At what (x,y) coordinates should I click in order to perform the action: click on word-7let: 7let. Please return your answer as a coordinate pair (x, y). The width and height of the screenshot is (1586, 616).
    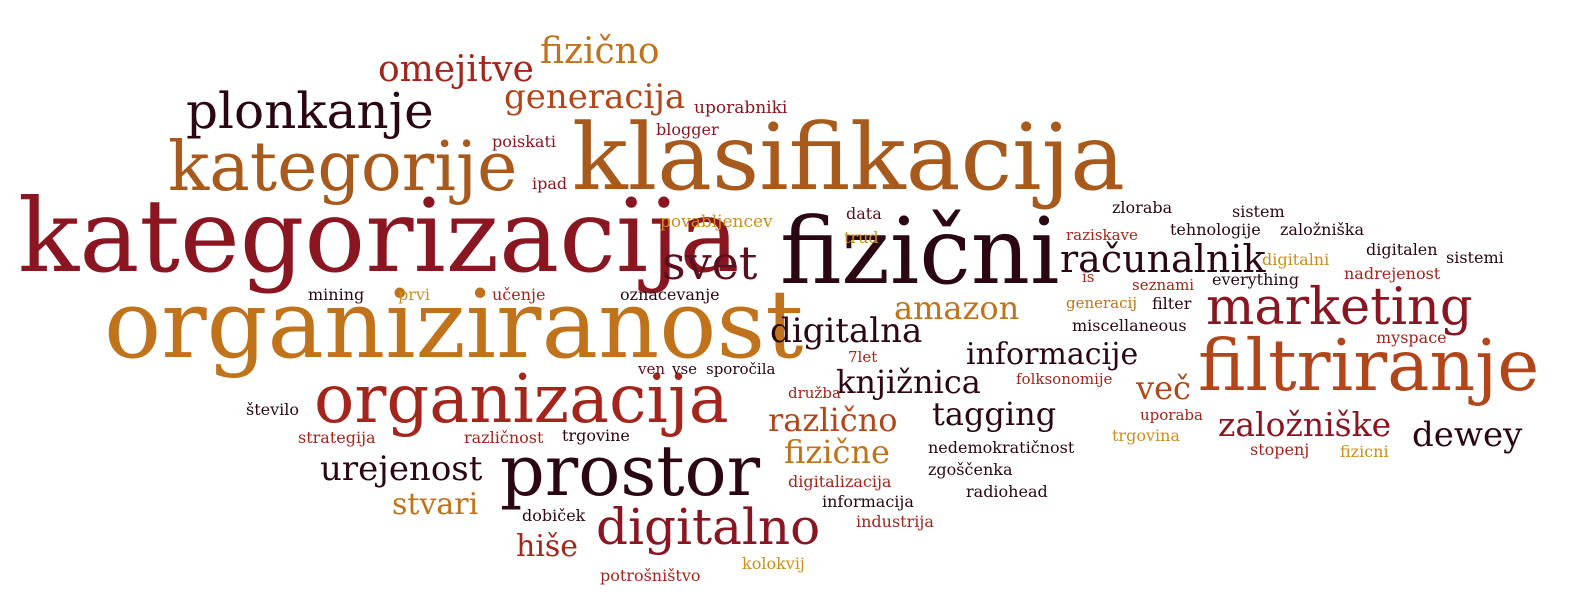
    Looking at the image, I should click on (863, 357).